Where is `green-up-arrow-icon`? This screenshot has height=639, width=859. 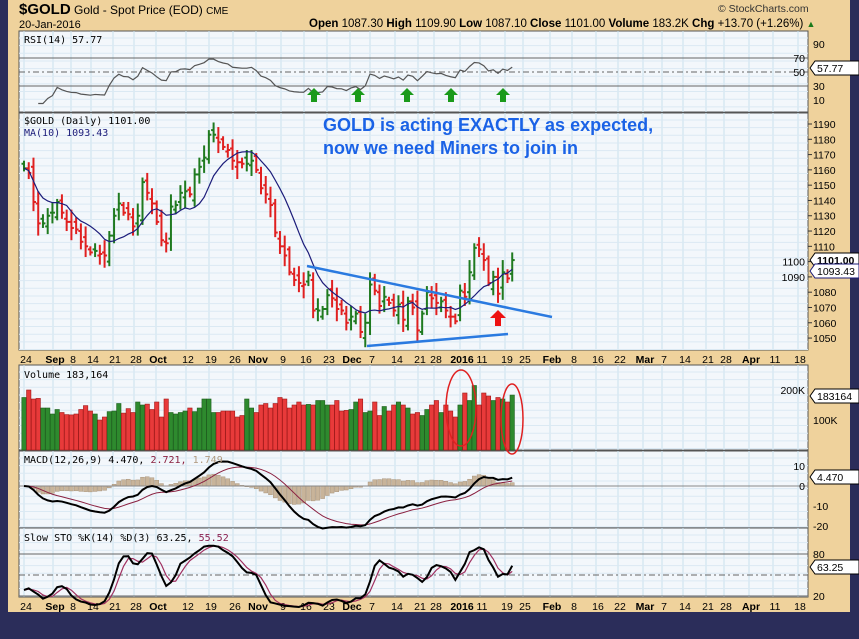
green-up-arrow-icon is located at coordinates (503, 95).